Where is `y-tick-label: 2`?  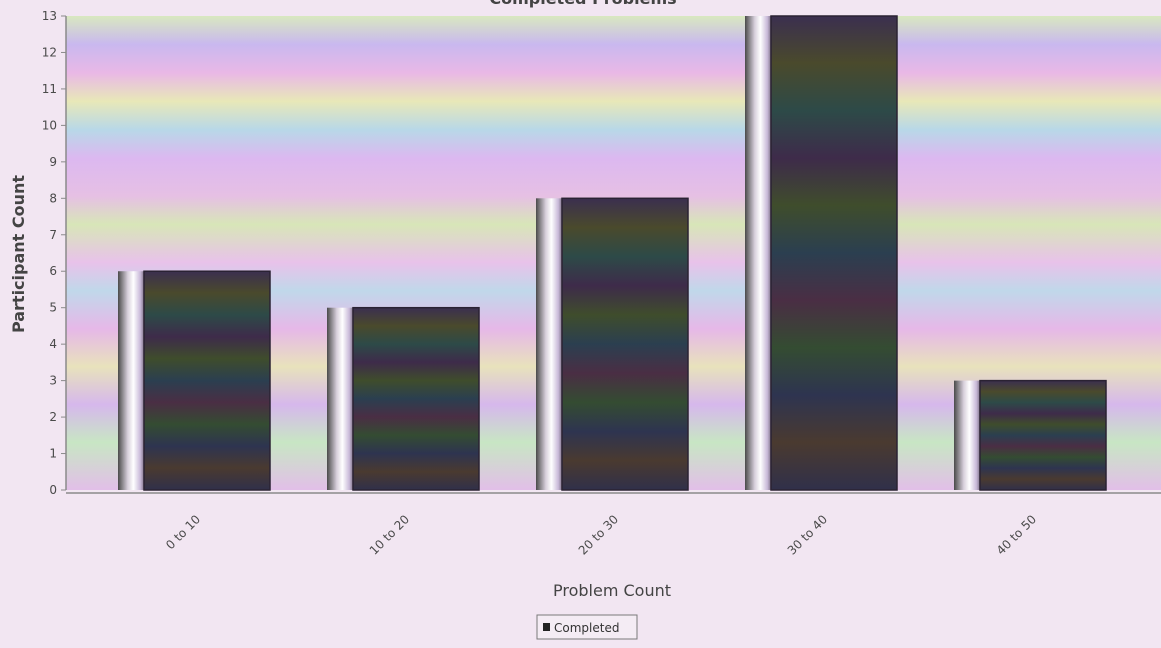
y-tick-label: 2 is located at coordinates (53, 417).